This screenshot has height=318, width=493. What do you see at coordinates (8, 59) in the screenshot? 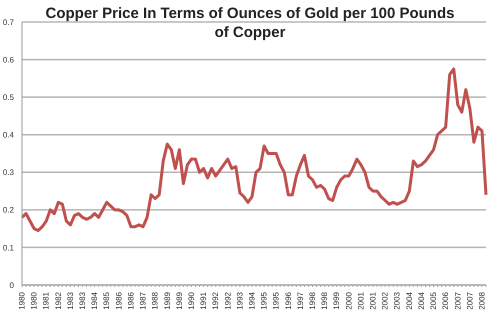
I see `y-tick-label: 0.6` at bounding box center [8, 59].